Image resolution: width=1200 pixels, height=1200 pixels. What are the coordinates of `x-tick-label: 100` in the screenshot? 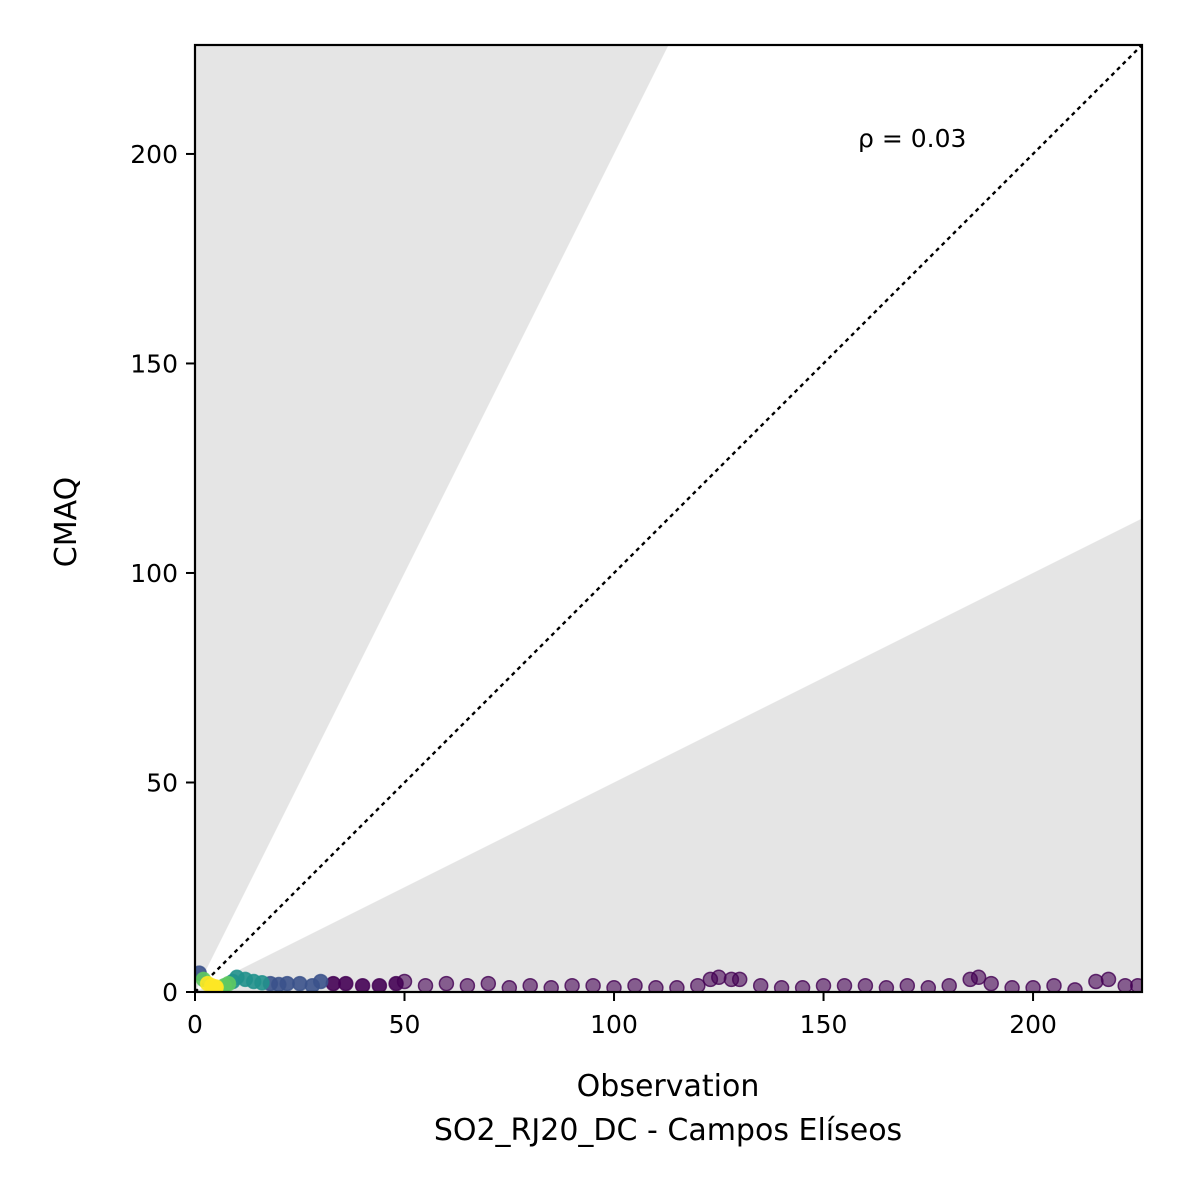 It's located at (614, 1024).